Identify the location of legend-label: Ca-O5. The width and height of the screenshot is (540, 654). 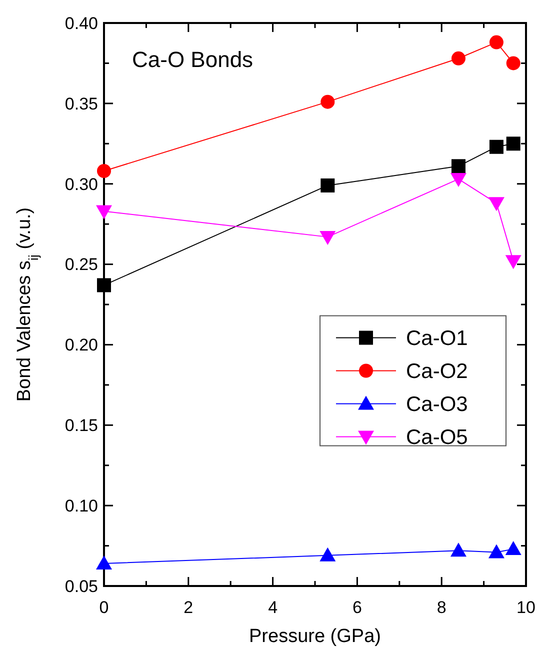
(437, 438).